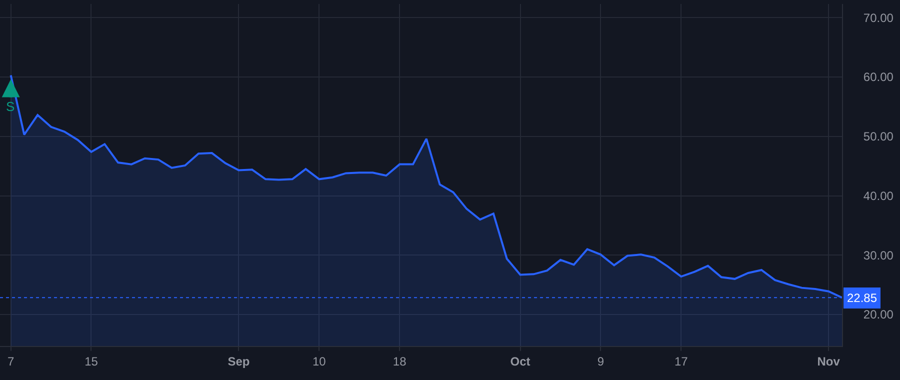 This screenshot has width=900, height=380. I want to click on y-tick-label: 20.00, so click(878, 315).